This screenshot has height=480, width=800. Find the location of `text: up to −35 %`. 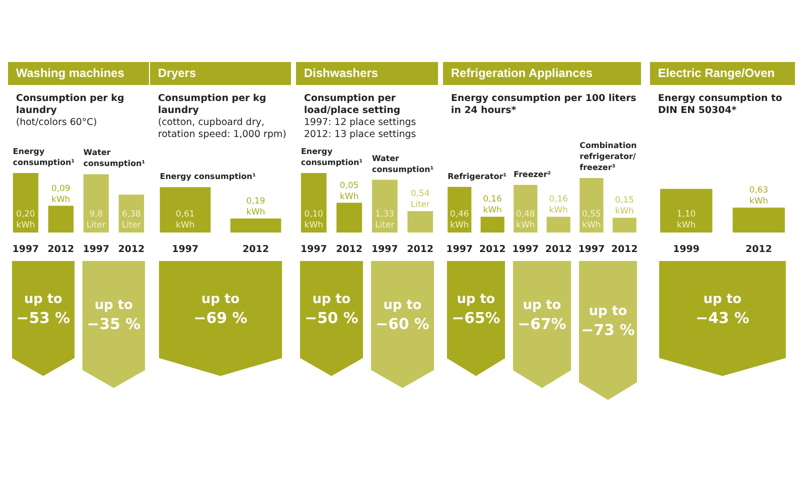

text: up to −35 % is located at coordinates (114, 314).